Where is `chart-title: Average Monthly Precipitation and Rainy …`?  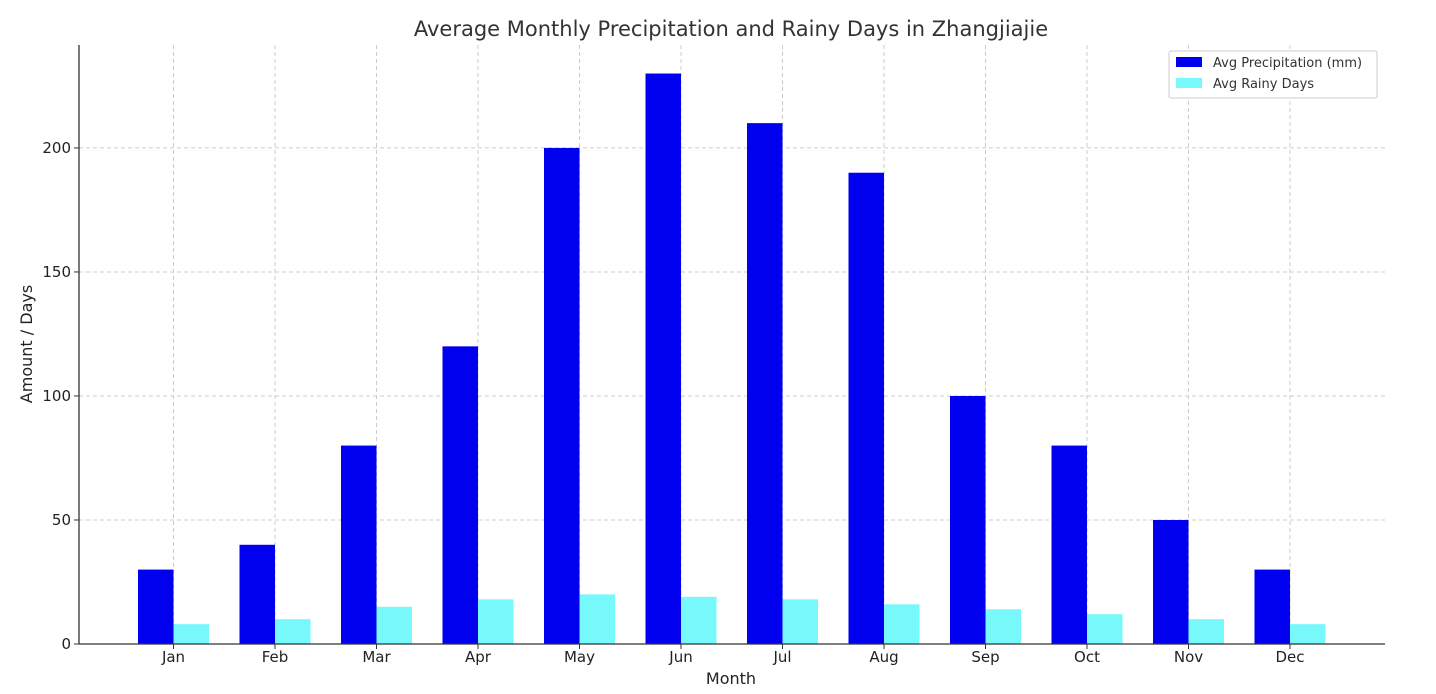 chart-title: Average Monthly Precipitation and Rainy … is located at coordinates (731, 29).